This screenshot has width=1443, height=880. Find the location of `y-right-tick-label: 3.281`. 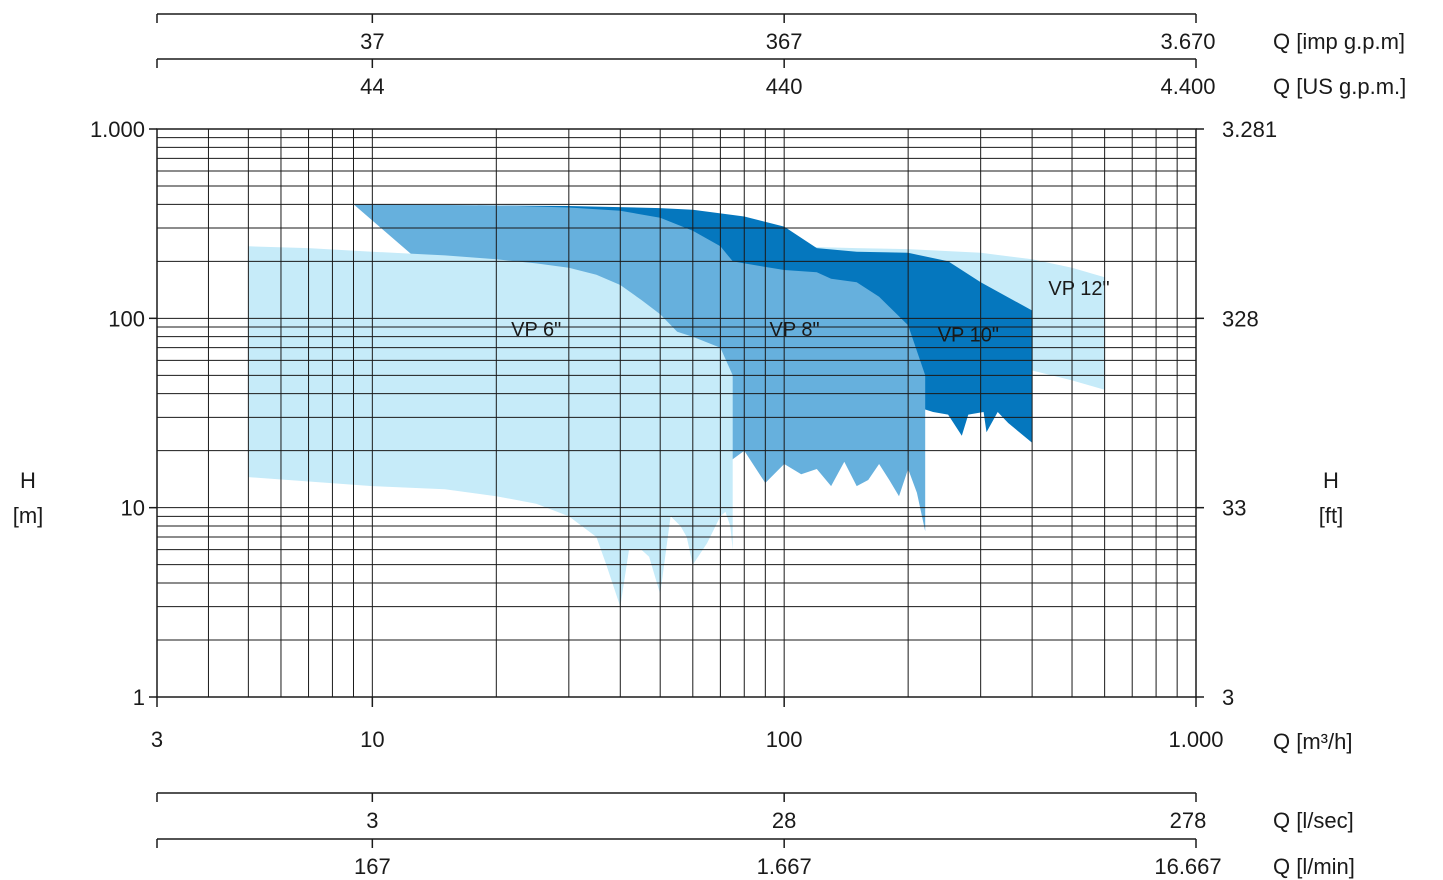

y-right-tick-label: 3.281 is located at coordinates (1249, 129).